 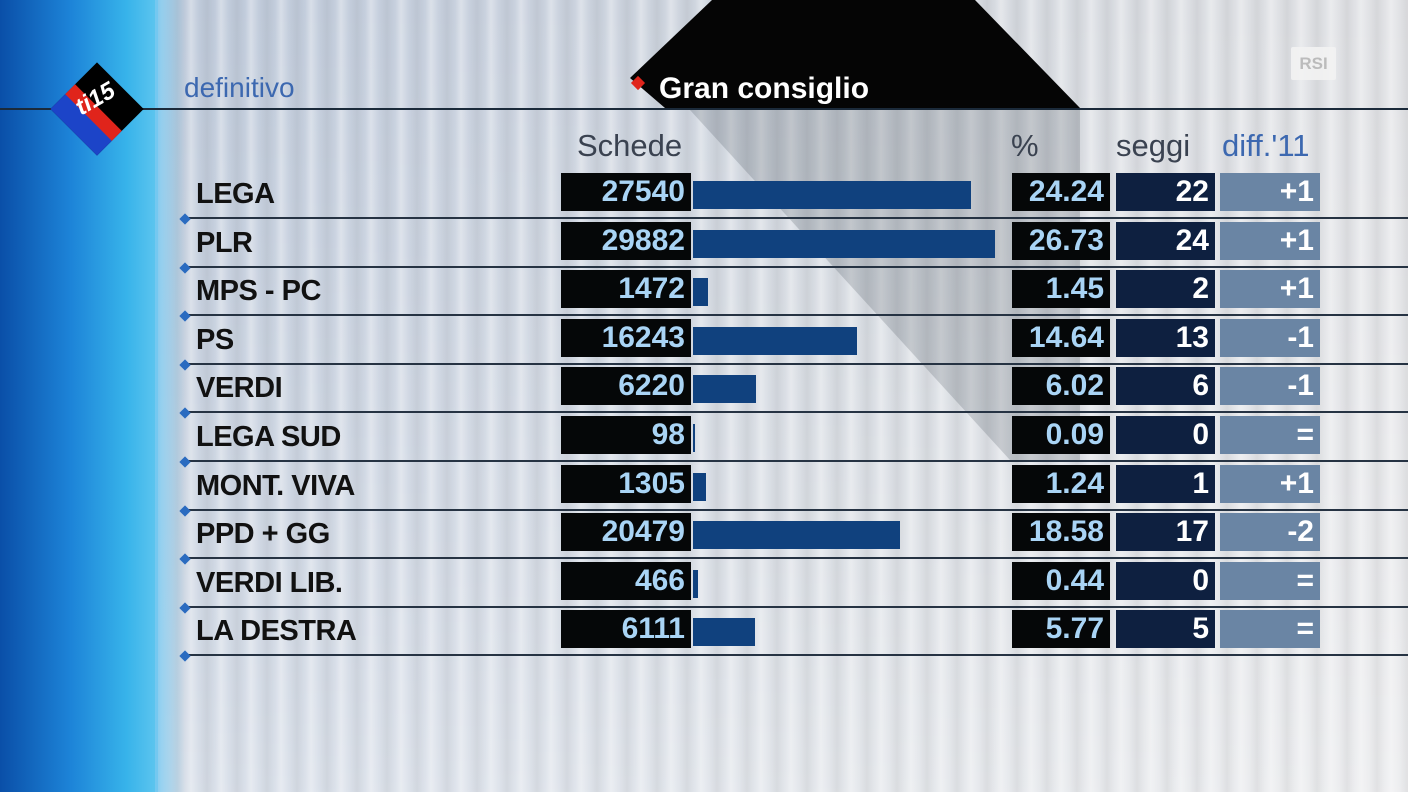 I want to click on seats-value: 22, so click(x=1165, y=192).